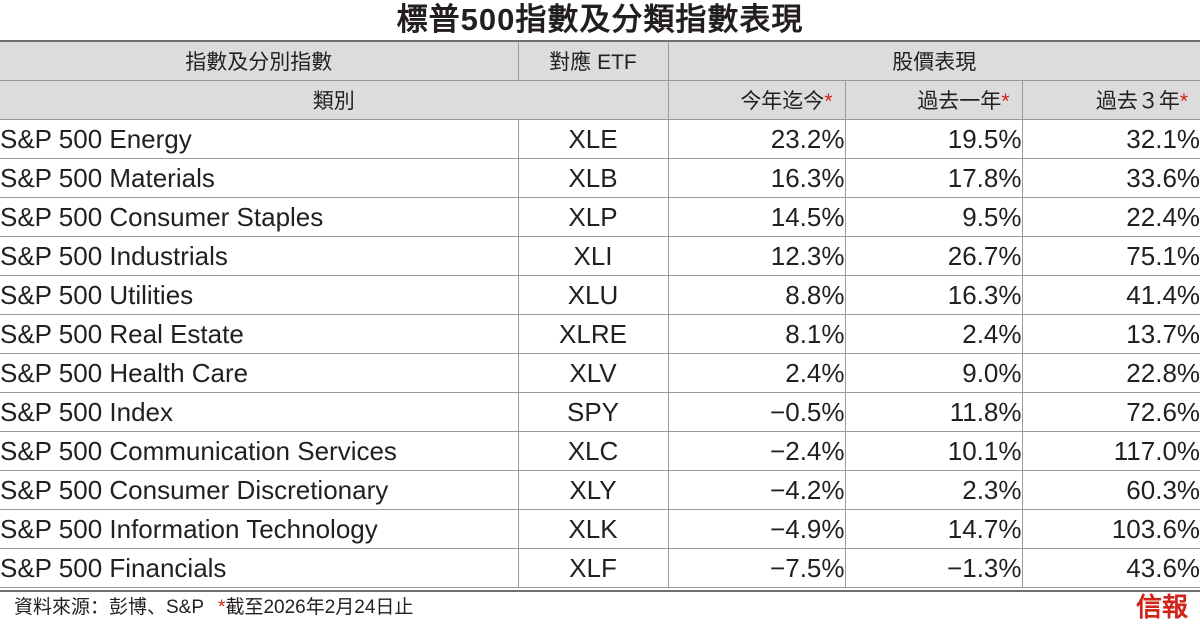 This screenshot has width=1200, height=624. What do you see at coordinates (592, 139) in the screenshot?
I see `cell-etf: XLE` at bounding box center [592, 139].